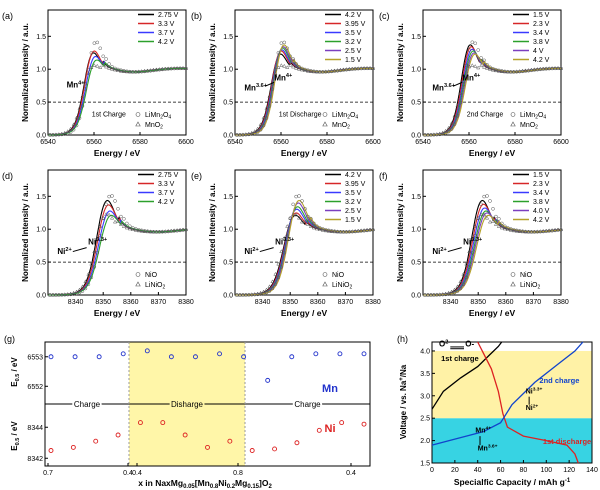  I want to click on x-tick-label: 6600, so click(373, 142).